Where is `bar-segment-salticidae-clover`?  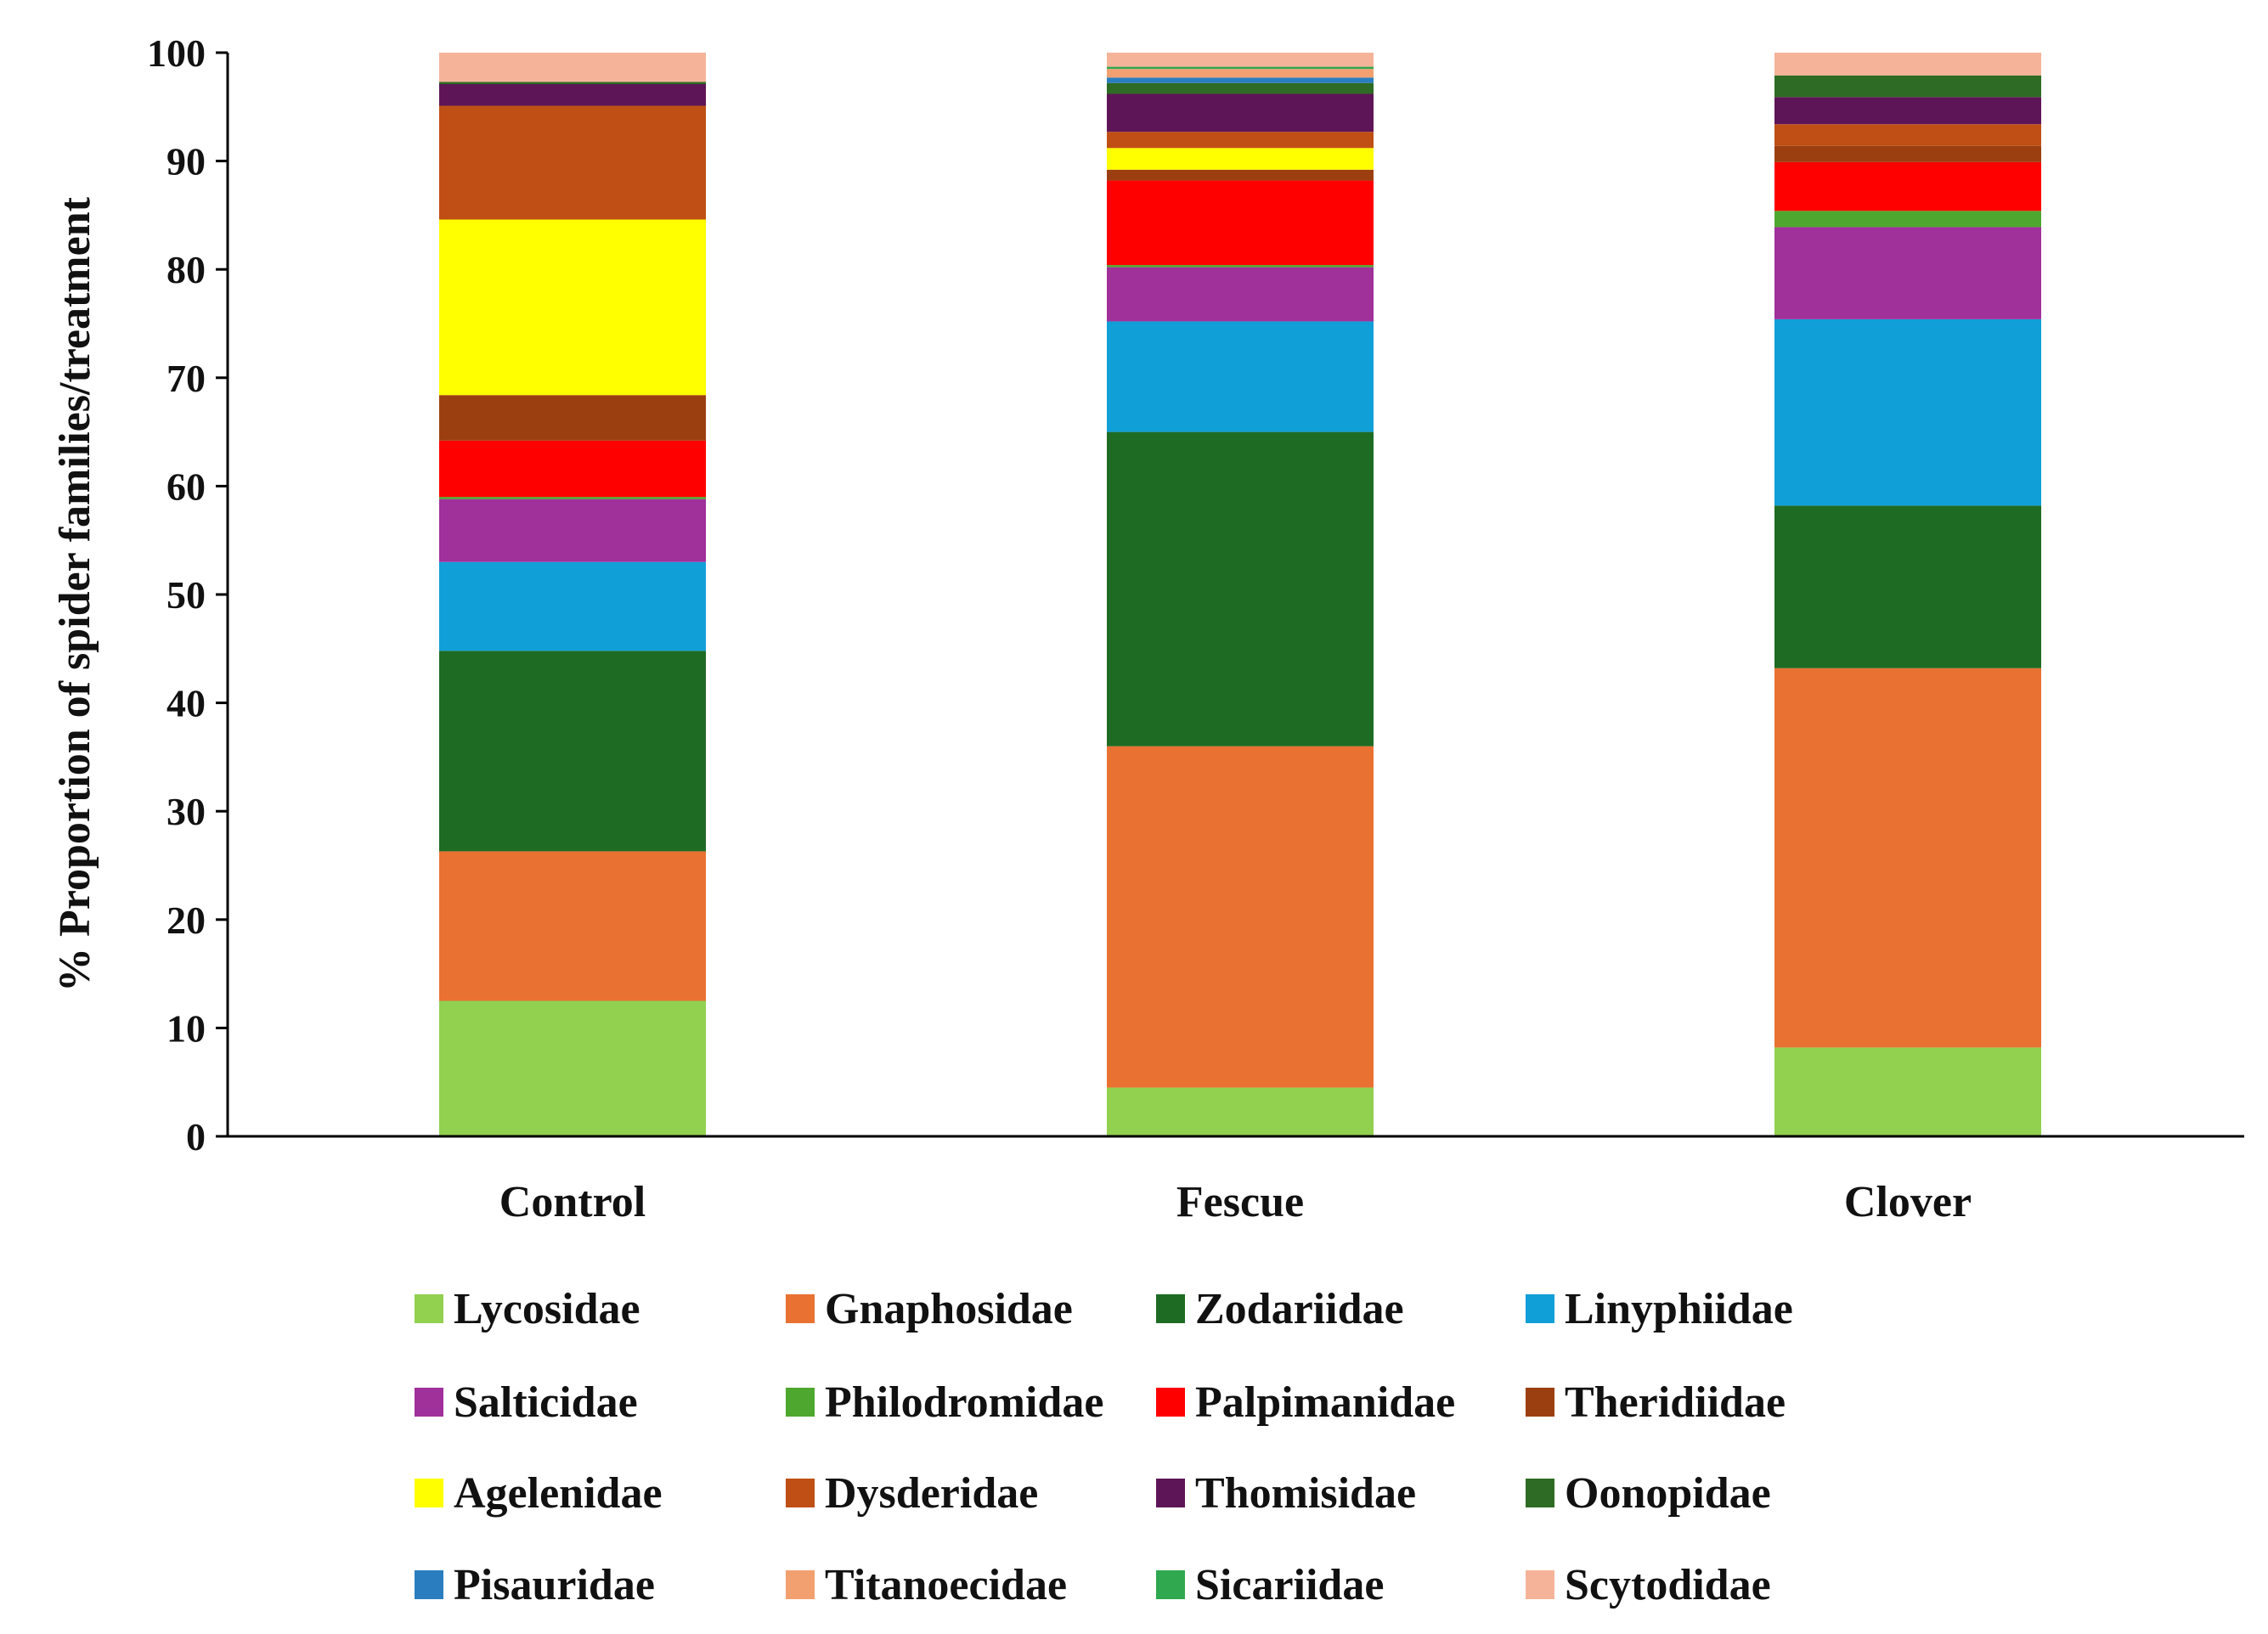 bar-segment-salticidae-clover is located at coordinates (1907, 273).